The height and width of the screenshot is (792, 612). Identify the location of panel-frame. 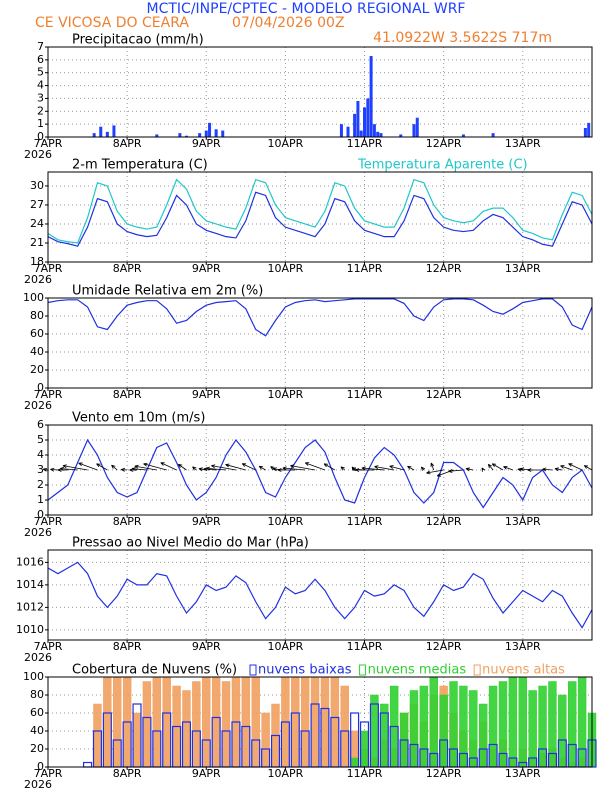
(320, 92).